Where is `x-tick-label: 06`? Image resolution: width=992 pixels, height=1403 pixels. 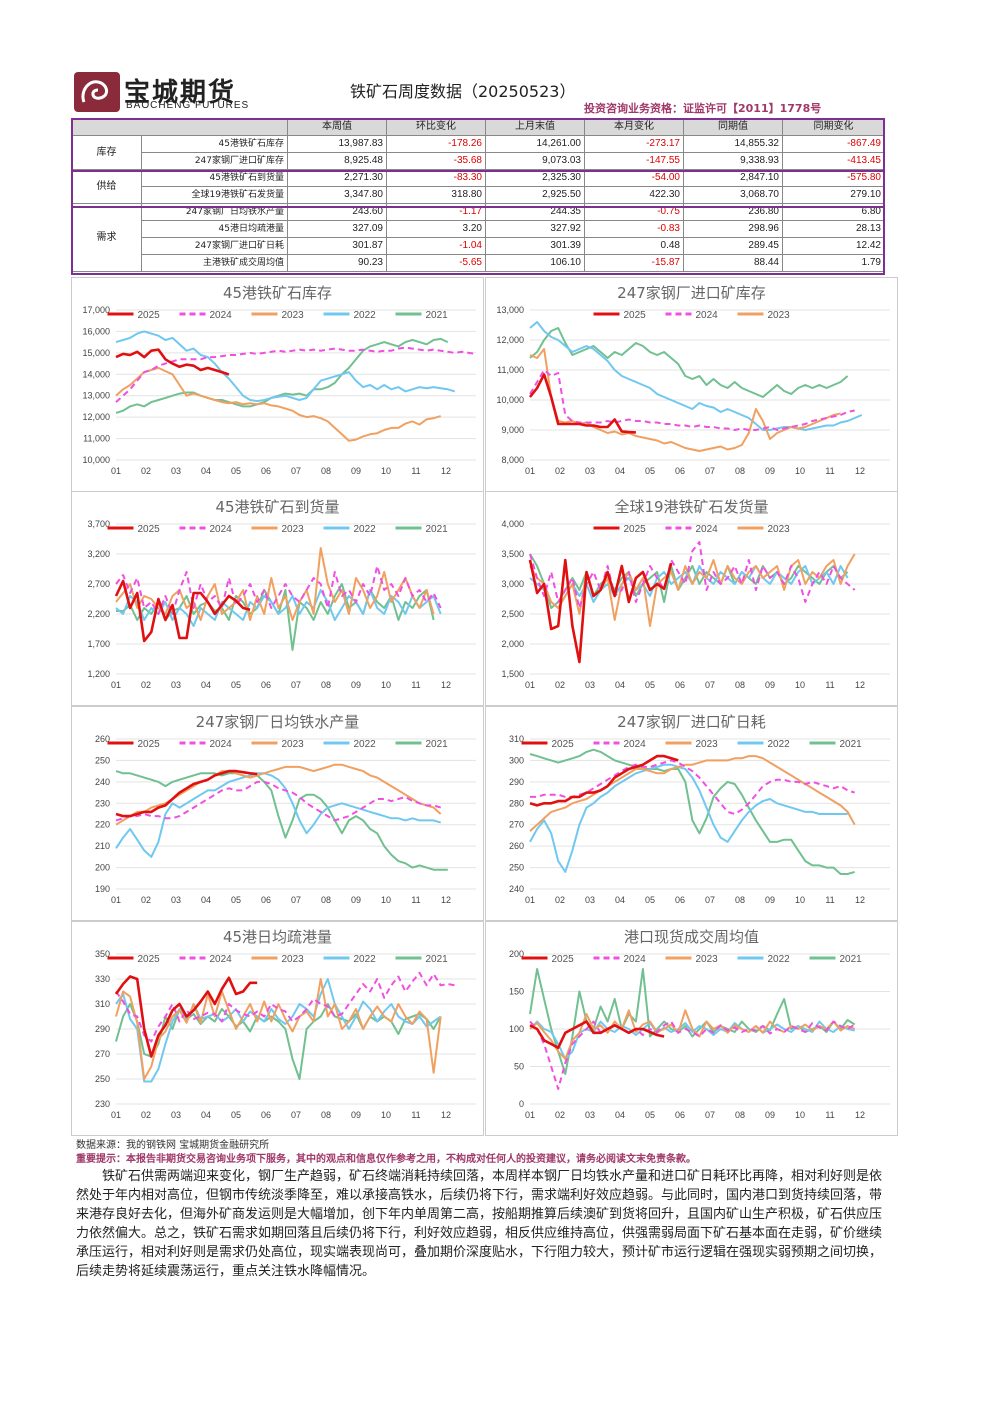
x-tick-label: 06 is located at coordinates (266, 685).